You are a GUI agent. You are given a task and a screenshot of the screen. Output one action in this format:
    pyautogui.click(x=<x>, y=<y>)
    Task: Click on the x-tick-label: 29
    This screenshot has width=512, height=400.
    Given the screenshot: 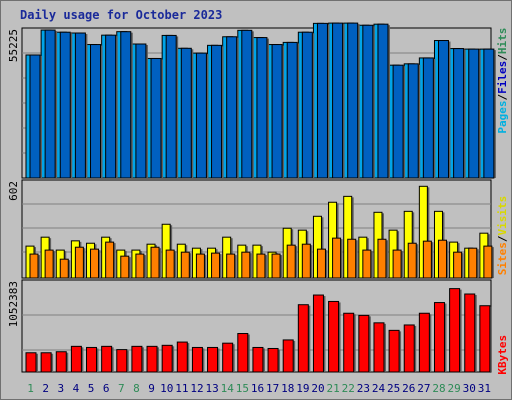 What is the action you would take?
    pyautogui.click(x=454, y=388)
    